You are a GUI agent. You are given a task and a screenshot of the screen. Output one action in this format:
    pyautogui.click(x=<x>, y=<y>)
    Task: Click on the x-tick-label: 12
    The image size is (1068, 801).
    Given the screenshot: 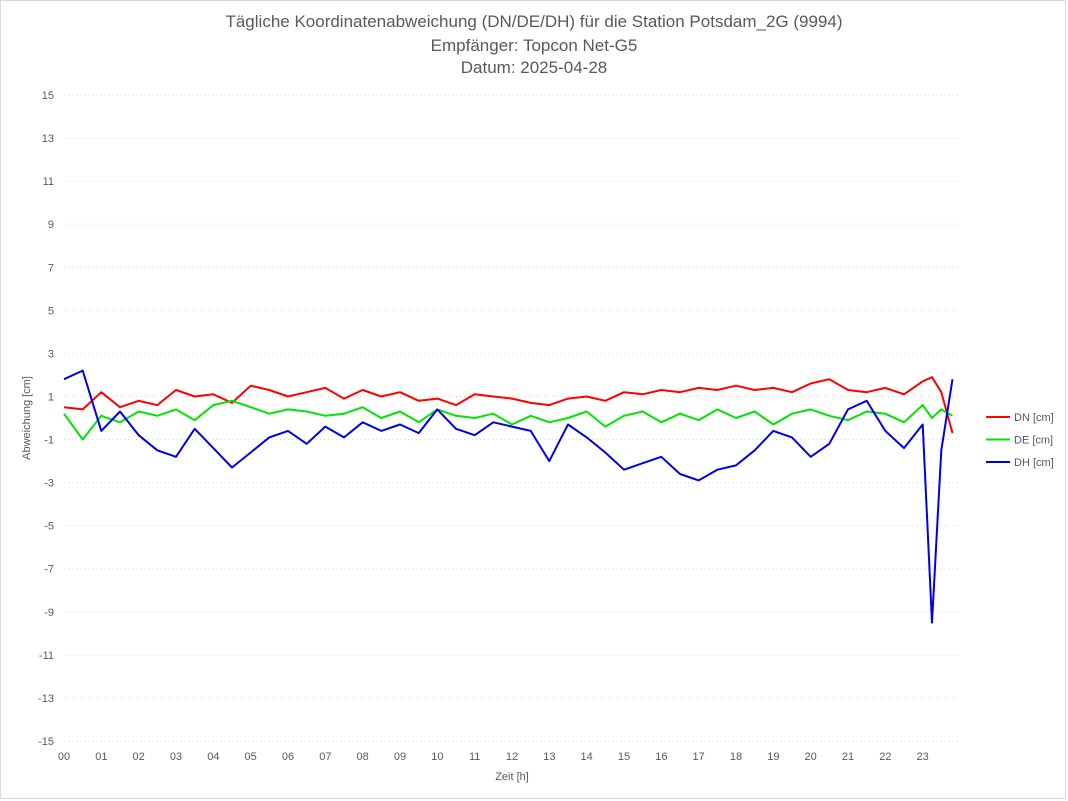 What is the action you would take?
    pyautogui.click(x=512, y=757)
    